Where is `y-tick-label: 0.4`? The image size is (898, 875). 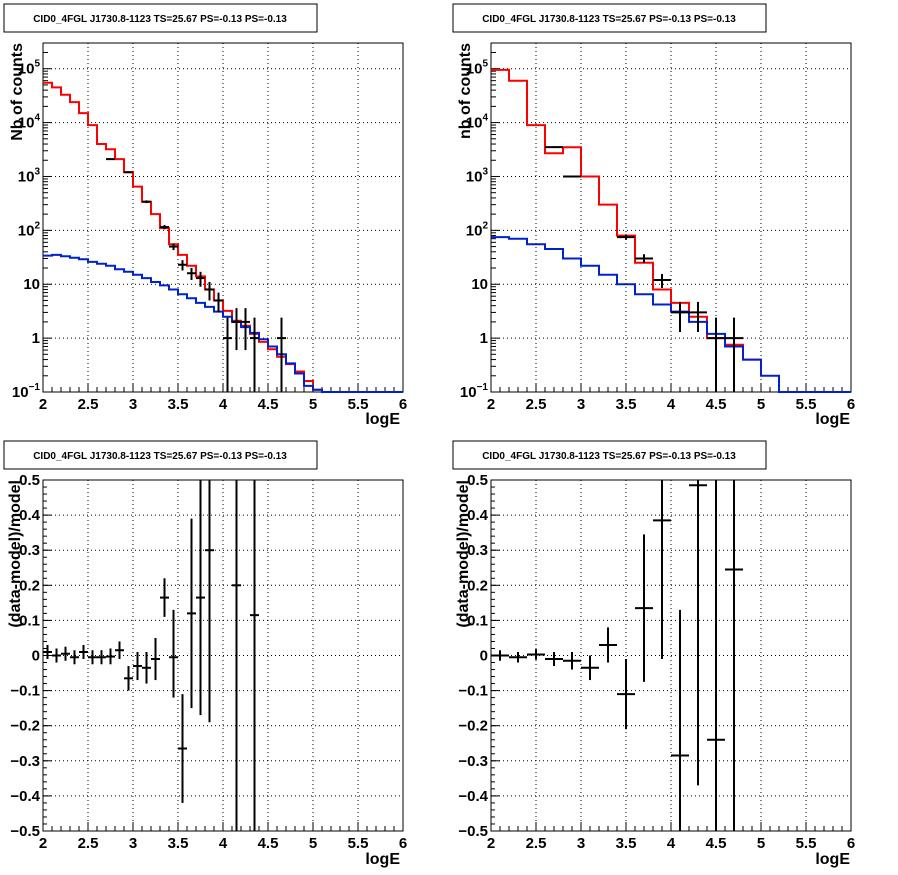
y-tick-label: 0.4 is located at coordinates (478, 515).